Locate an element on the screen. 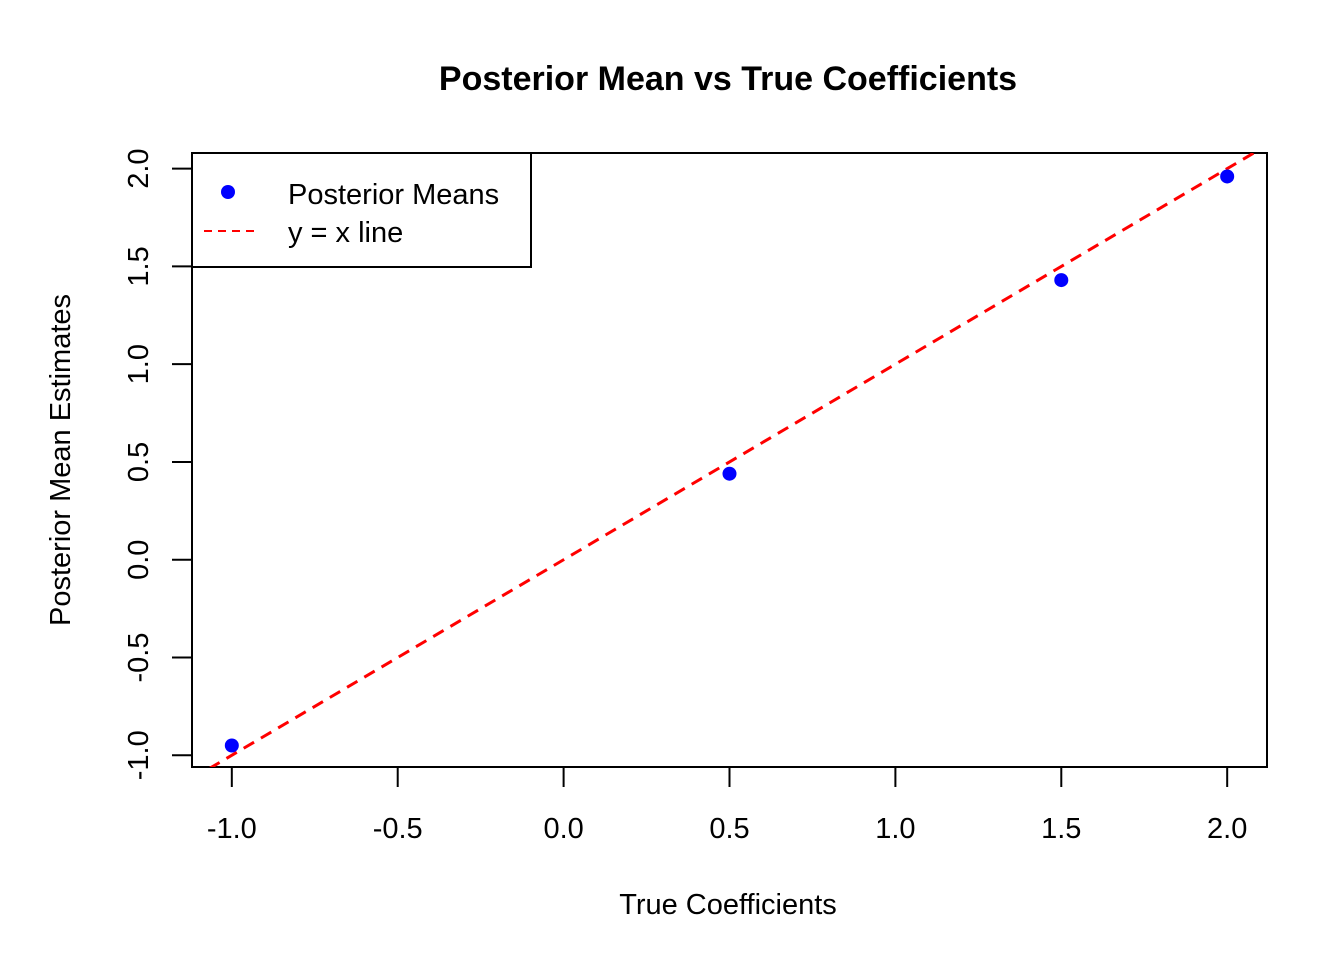  x-tick-label: 1.0 is located at coordinates (895, 829).